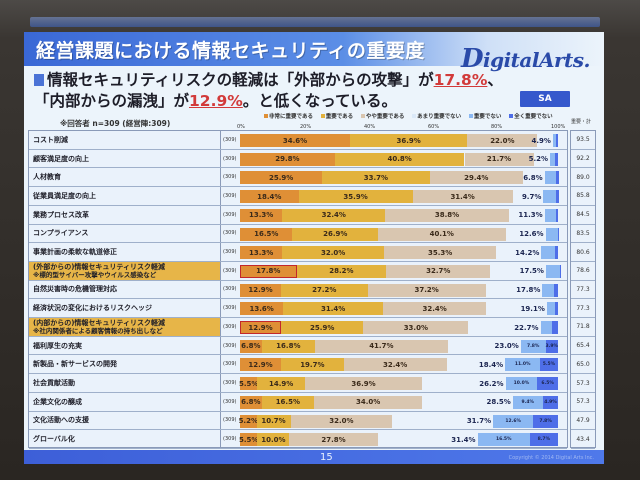 This screenshot has width=640, height=480. Describe the element at coordinates (75, 289) in the screenshot. I see `row-label-text: 自然災害時の危機管理対応` at that location.